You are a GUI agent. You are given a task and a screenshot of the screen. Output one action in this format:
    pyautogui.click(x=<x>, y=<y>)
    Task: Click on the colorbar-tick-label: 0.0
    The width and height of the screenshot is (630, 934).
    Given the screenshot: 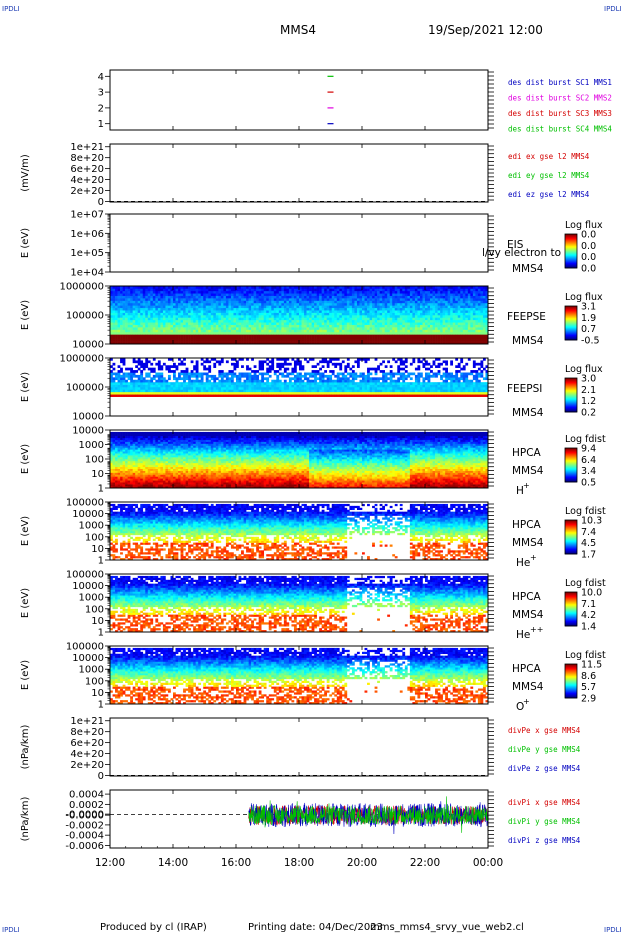 What is the action you would take?
    pyautogui.click(x=588, y=257)
    